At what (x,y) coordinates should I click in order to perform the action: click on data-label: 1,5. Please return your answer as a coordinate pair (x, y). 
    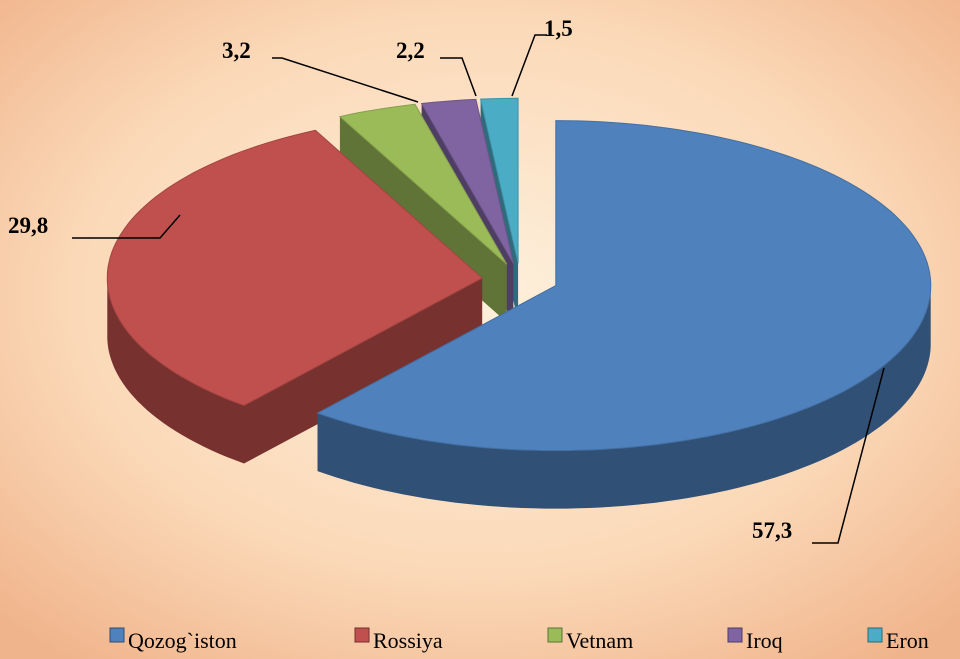
    Looking at the image, I should click on (558, 28).